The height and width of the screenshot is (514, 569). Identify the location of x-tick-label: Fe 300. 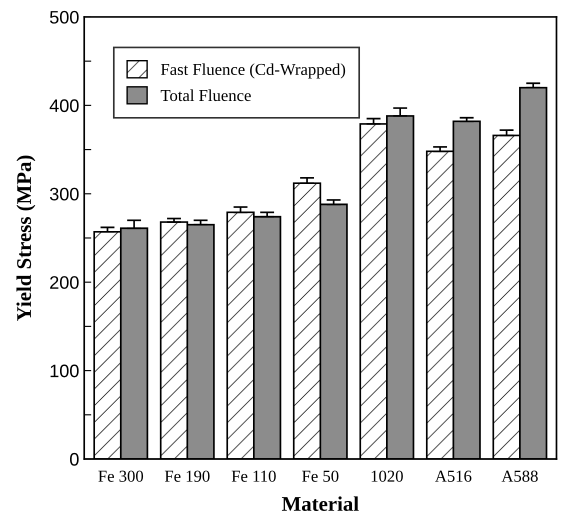
(121, 476).